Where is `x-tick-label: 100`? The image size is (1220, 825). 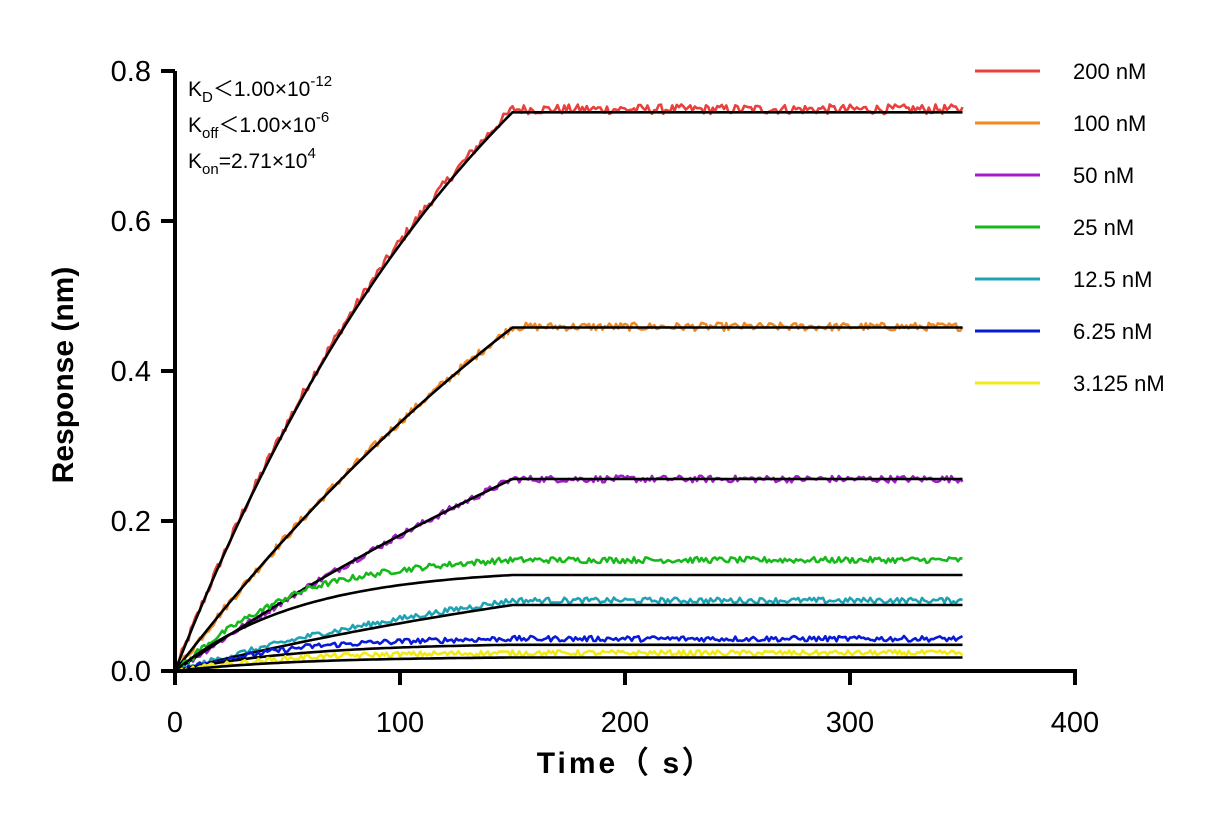
x-tick-label: 100 is located at coordinates (400, 723).